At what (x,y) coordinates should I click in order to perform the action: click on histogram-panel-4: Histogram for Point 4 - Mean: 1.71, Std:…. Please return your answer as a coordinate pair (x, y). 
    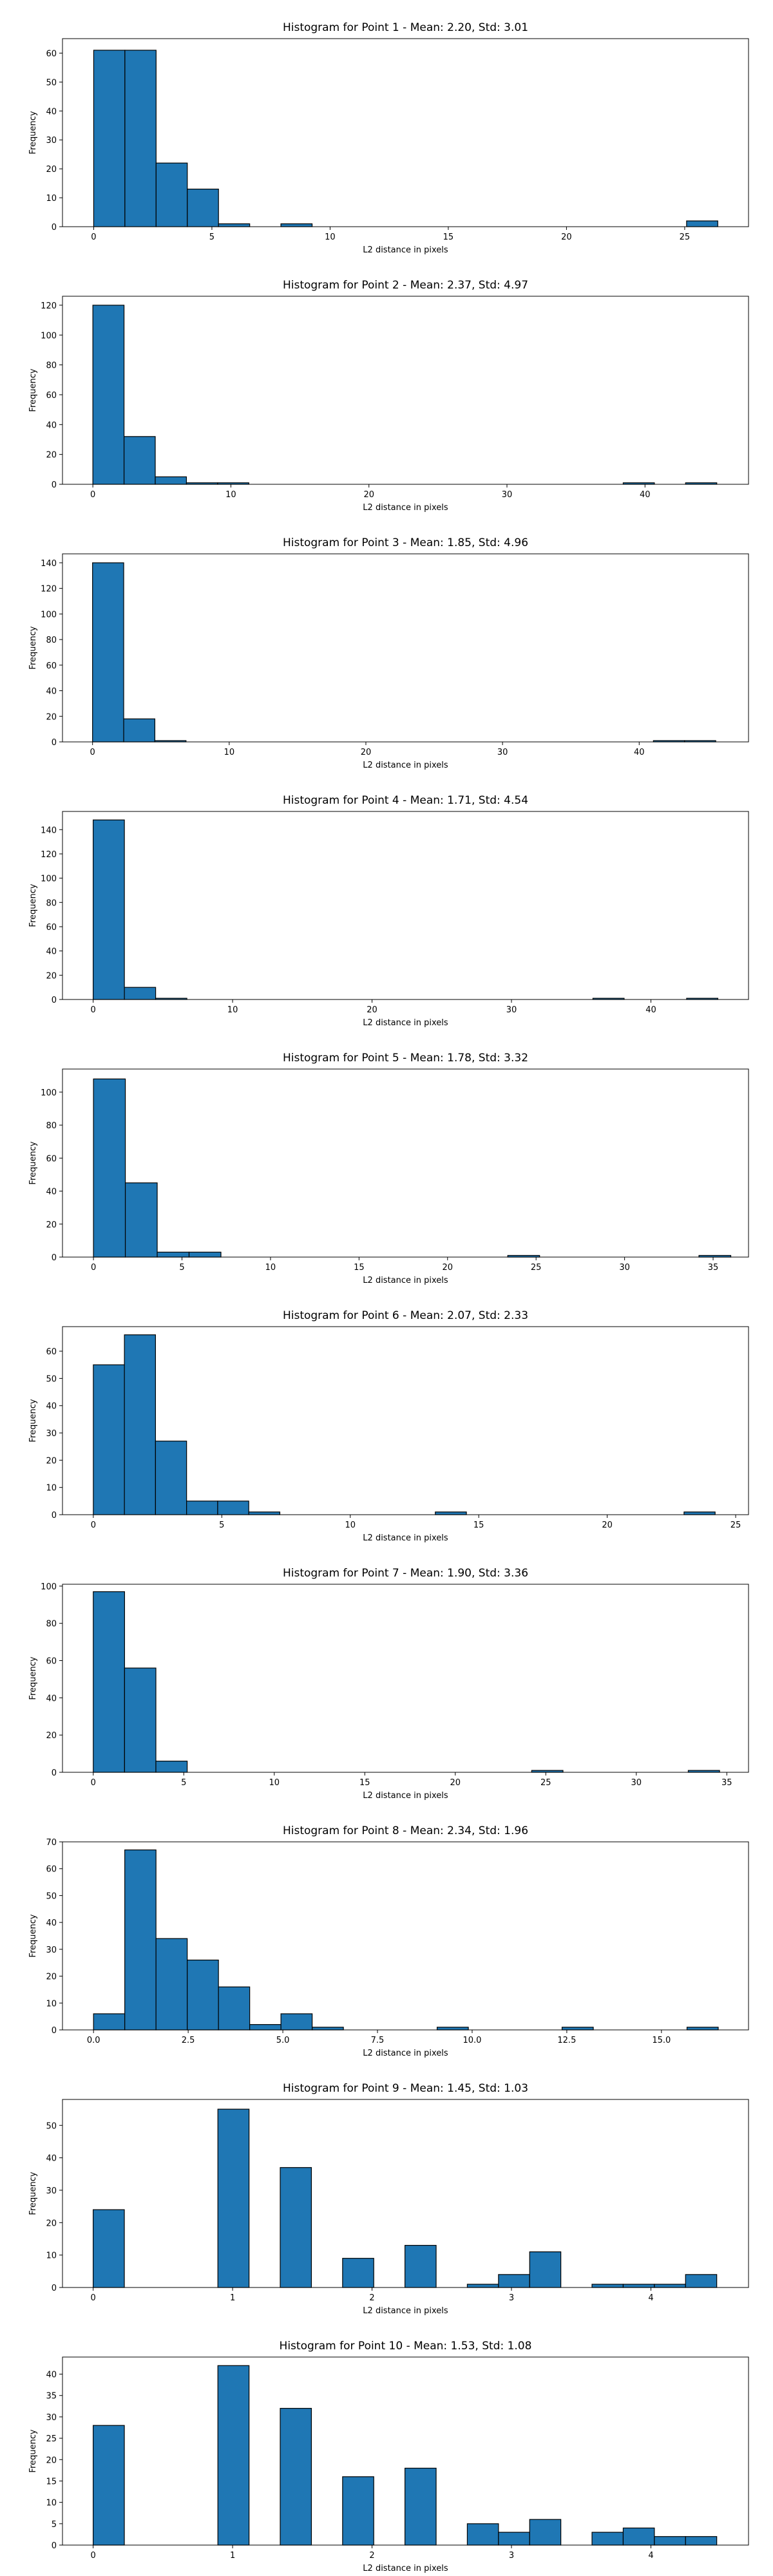
    Looking at the image, I should click on (388, 911).